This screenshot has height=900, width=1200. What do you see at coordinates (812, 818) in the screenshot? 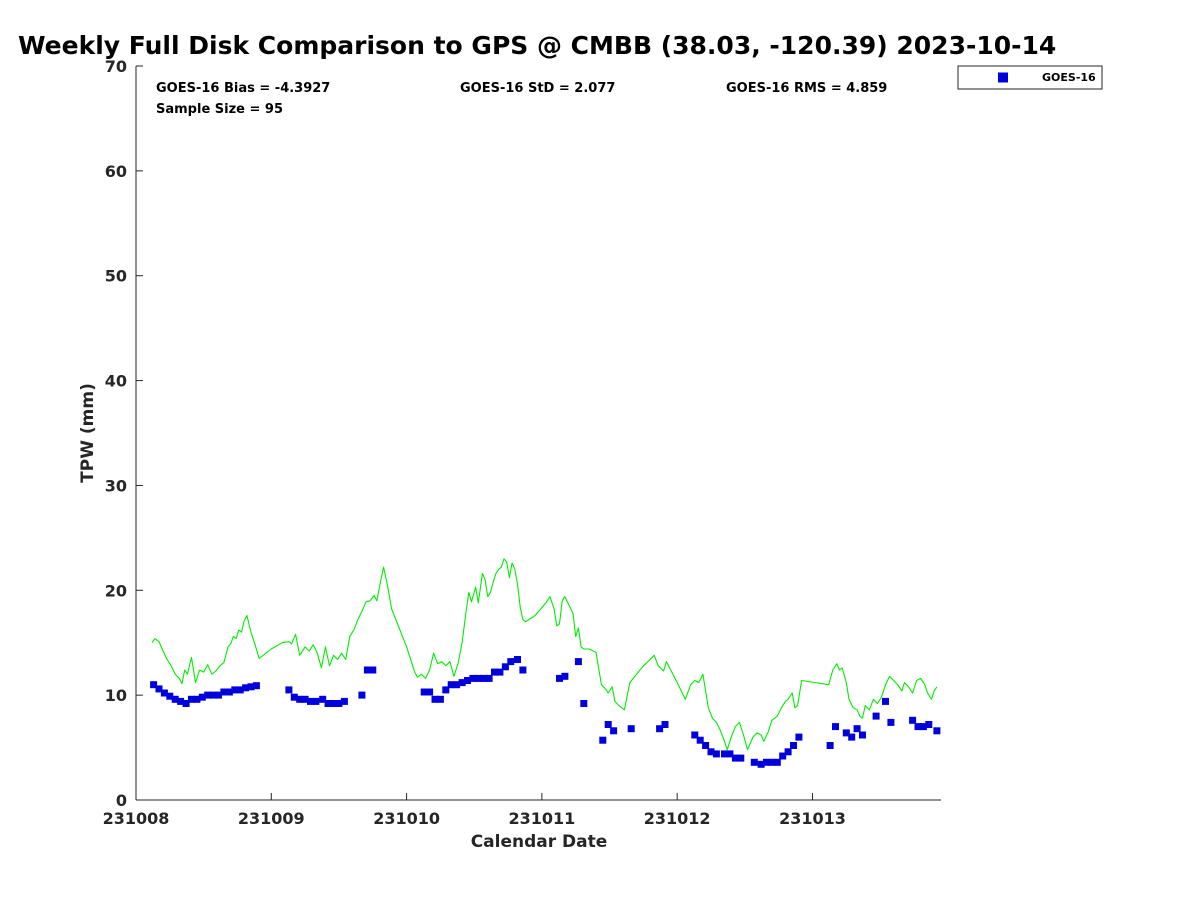
I see `x-tick-label: 231013` at bounding box center [812, 818].